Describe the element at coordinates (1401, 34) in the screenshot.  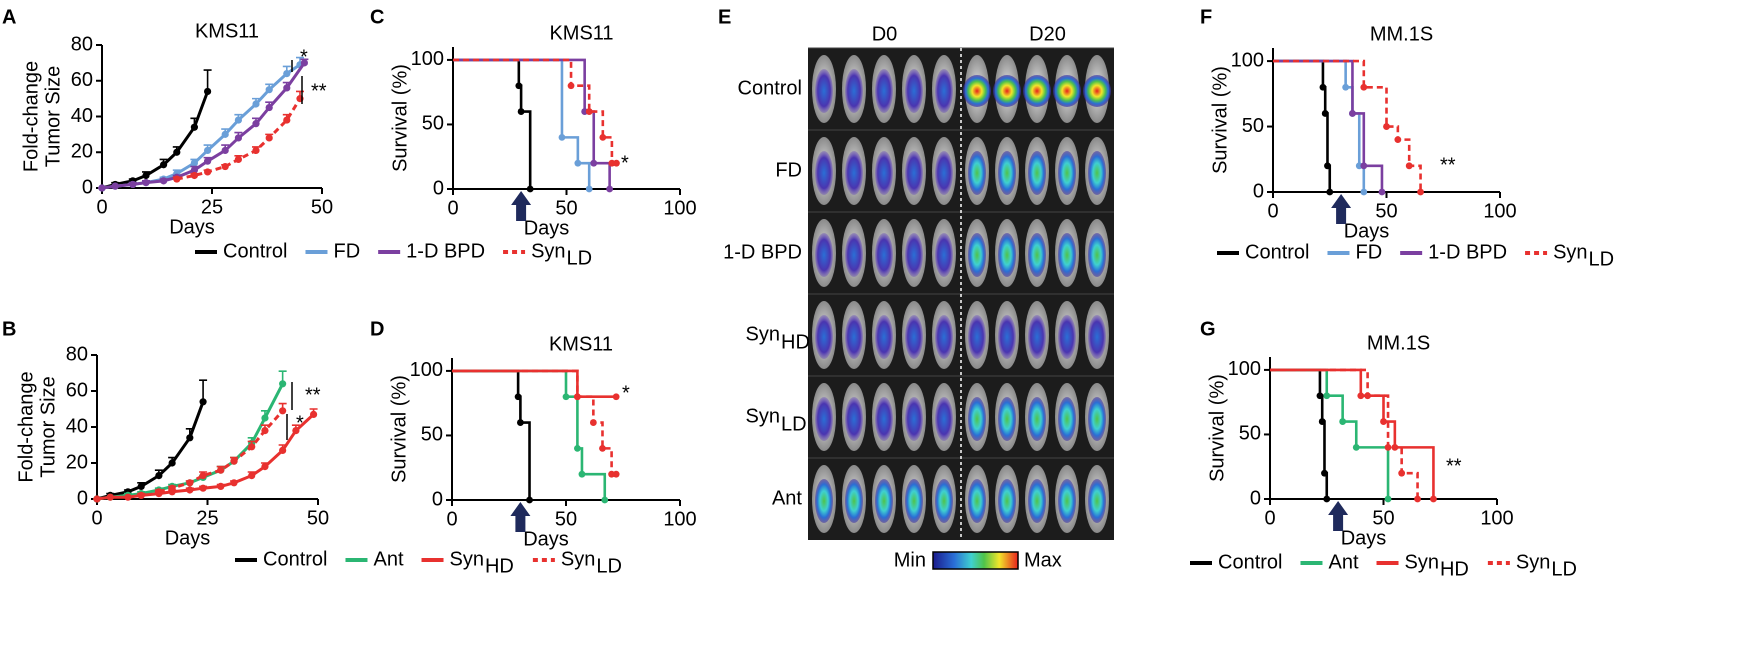
I see `chart-title: MM.1S` at that location.